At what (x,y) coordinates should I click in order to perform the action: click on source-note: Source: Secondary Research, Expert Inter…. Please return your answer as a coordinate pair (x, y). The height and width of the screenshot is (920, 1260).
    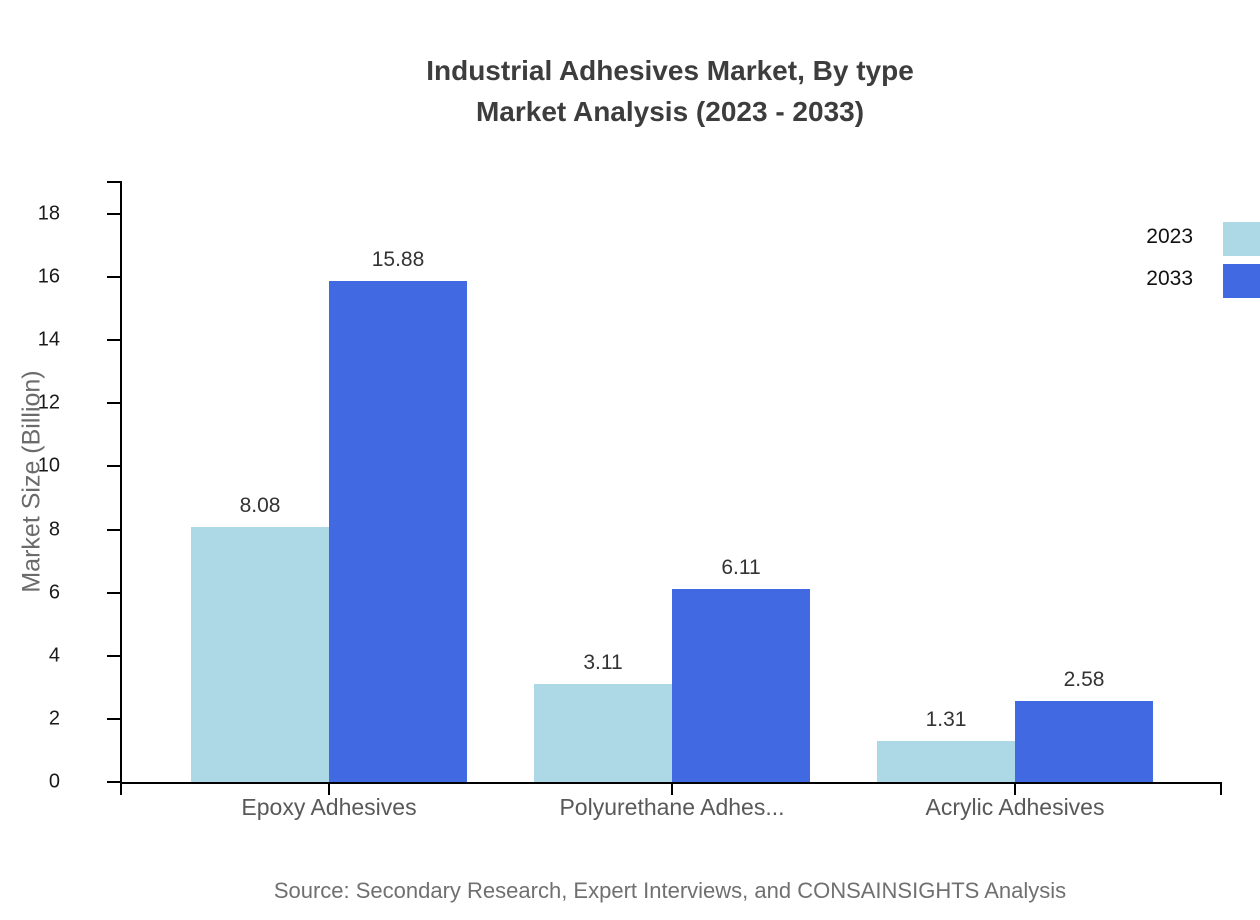
    Looking at the image, I should click on (670, 890).